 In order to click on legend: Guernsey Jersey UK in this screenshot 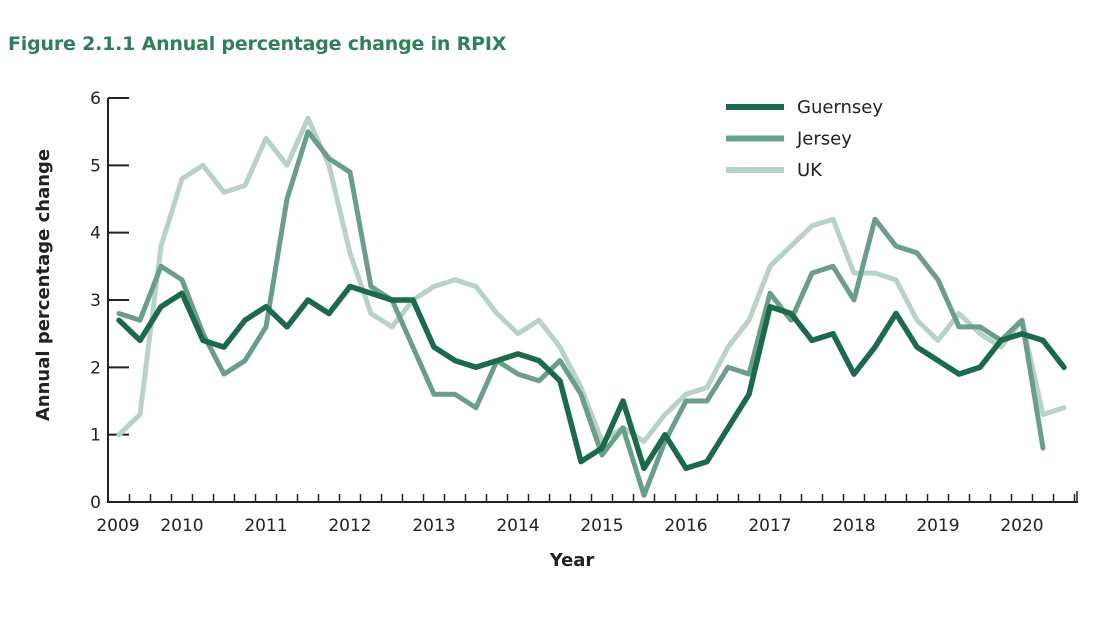, I will do `click(804, 139)`.